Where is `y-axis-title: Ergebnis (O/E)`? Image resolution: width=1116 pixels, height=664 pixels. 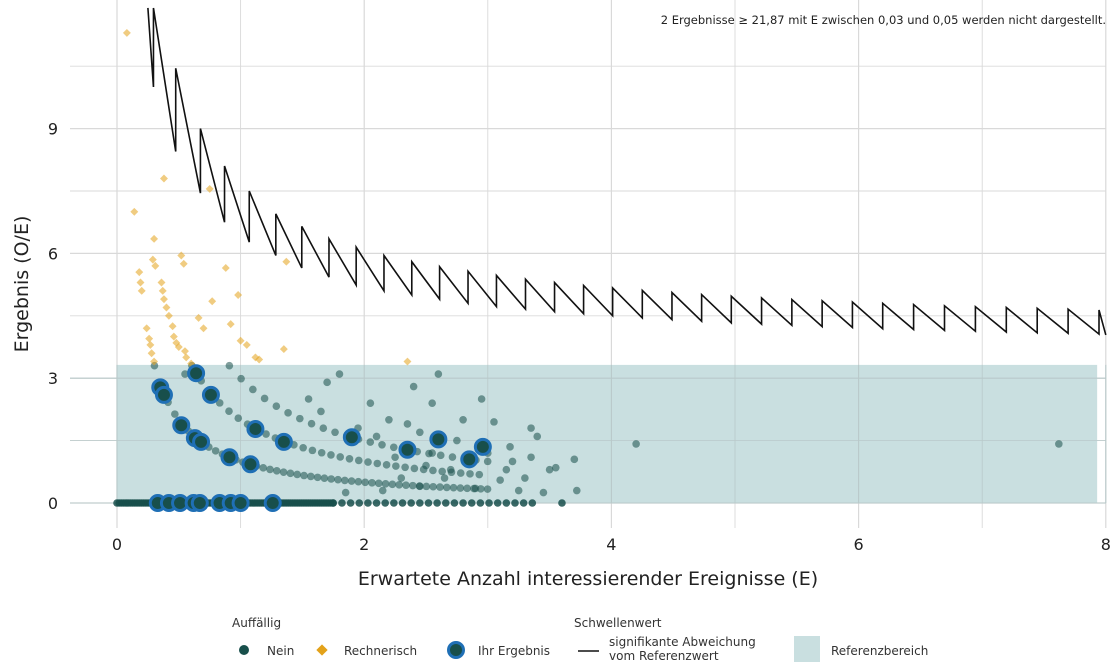 y-axis-title: Ergebnis (O/E) is located at coordinates (22, 284).